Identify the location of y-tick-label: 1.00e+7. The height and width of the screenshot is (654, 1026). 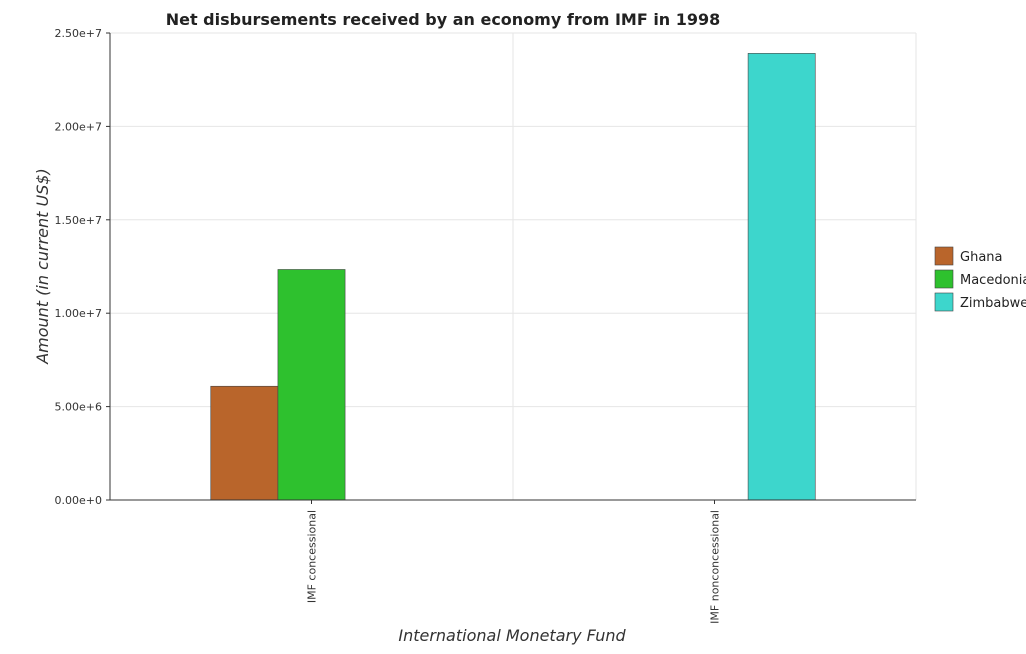
(78, 313).